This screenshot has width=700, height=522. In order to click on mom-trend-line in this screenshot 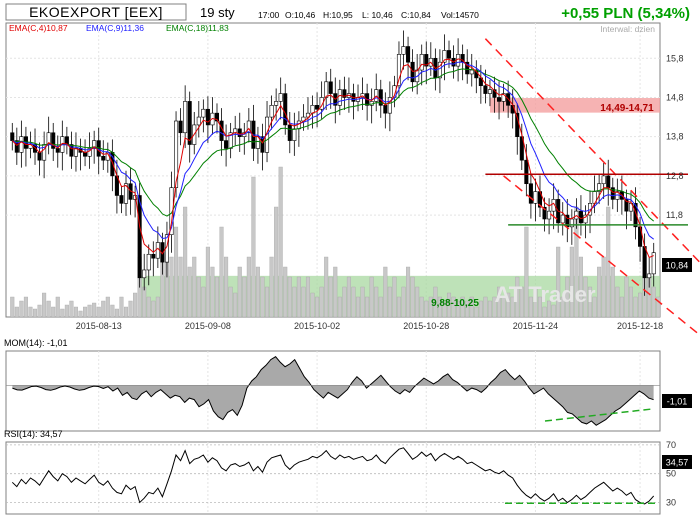, I will do `click(598, 415)`.